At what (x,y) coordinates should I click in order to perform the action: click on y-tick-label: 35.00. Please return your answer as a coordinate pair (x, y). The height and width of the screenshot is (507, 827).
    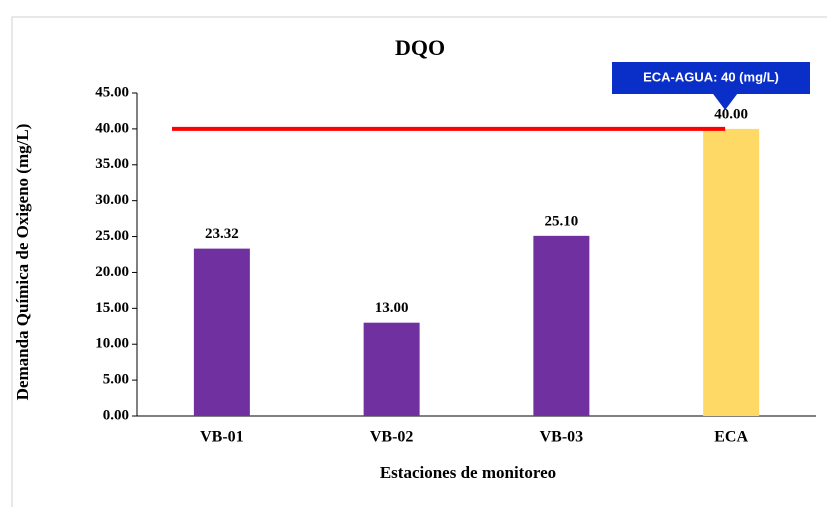
    Looking at the image, I should click on (112, 164).